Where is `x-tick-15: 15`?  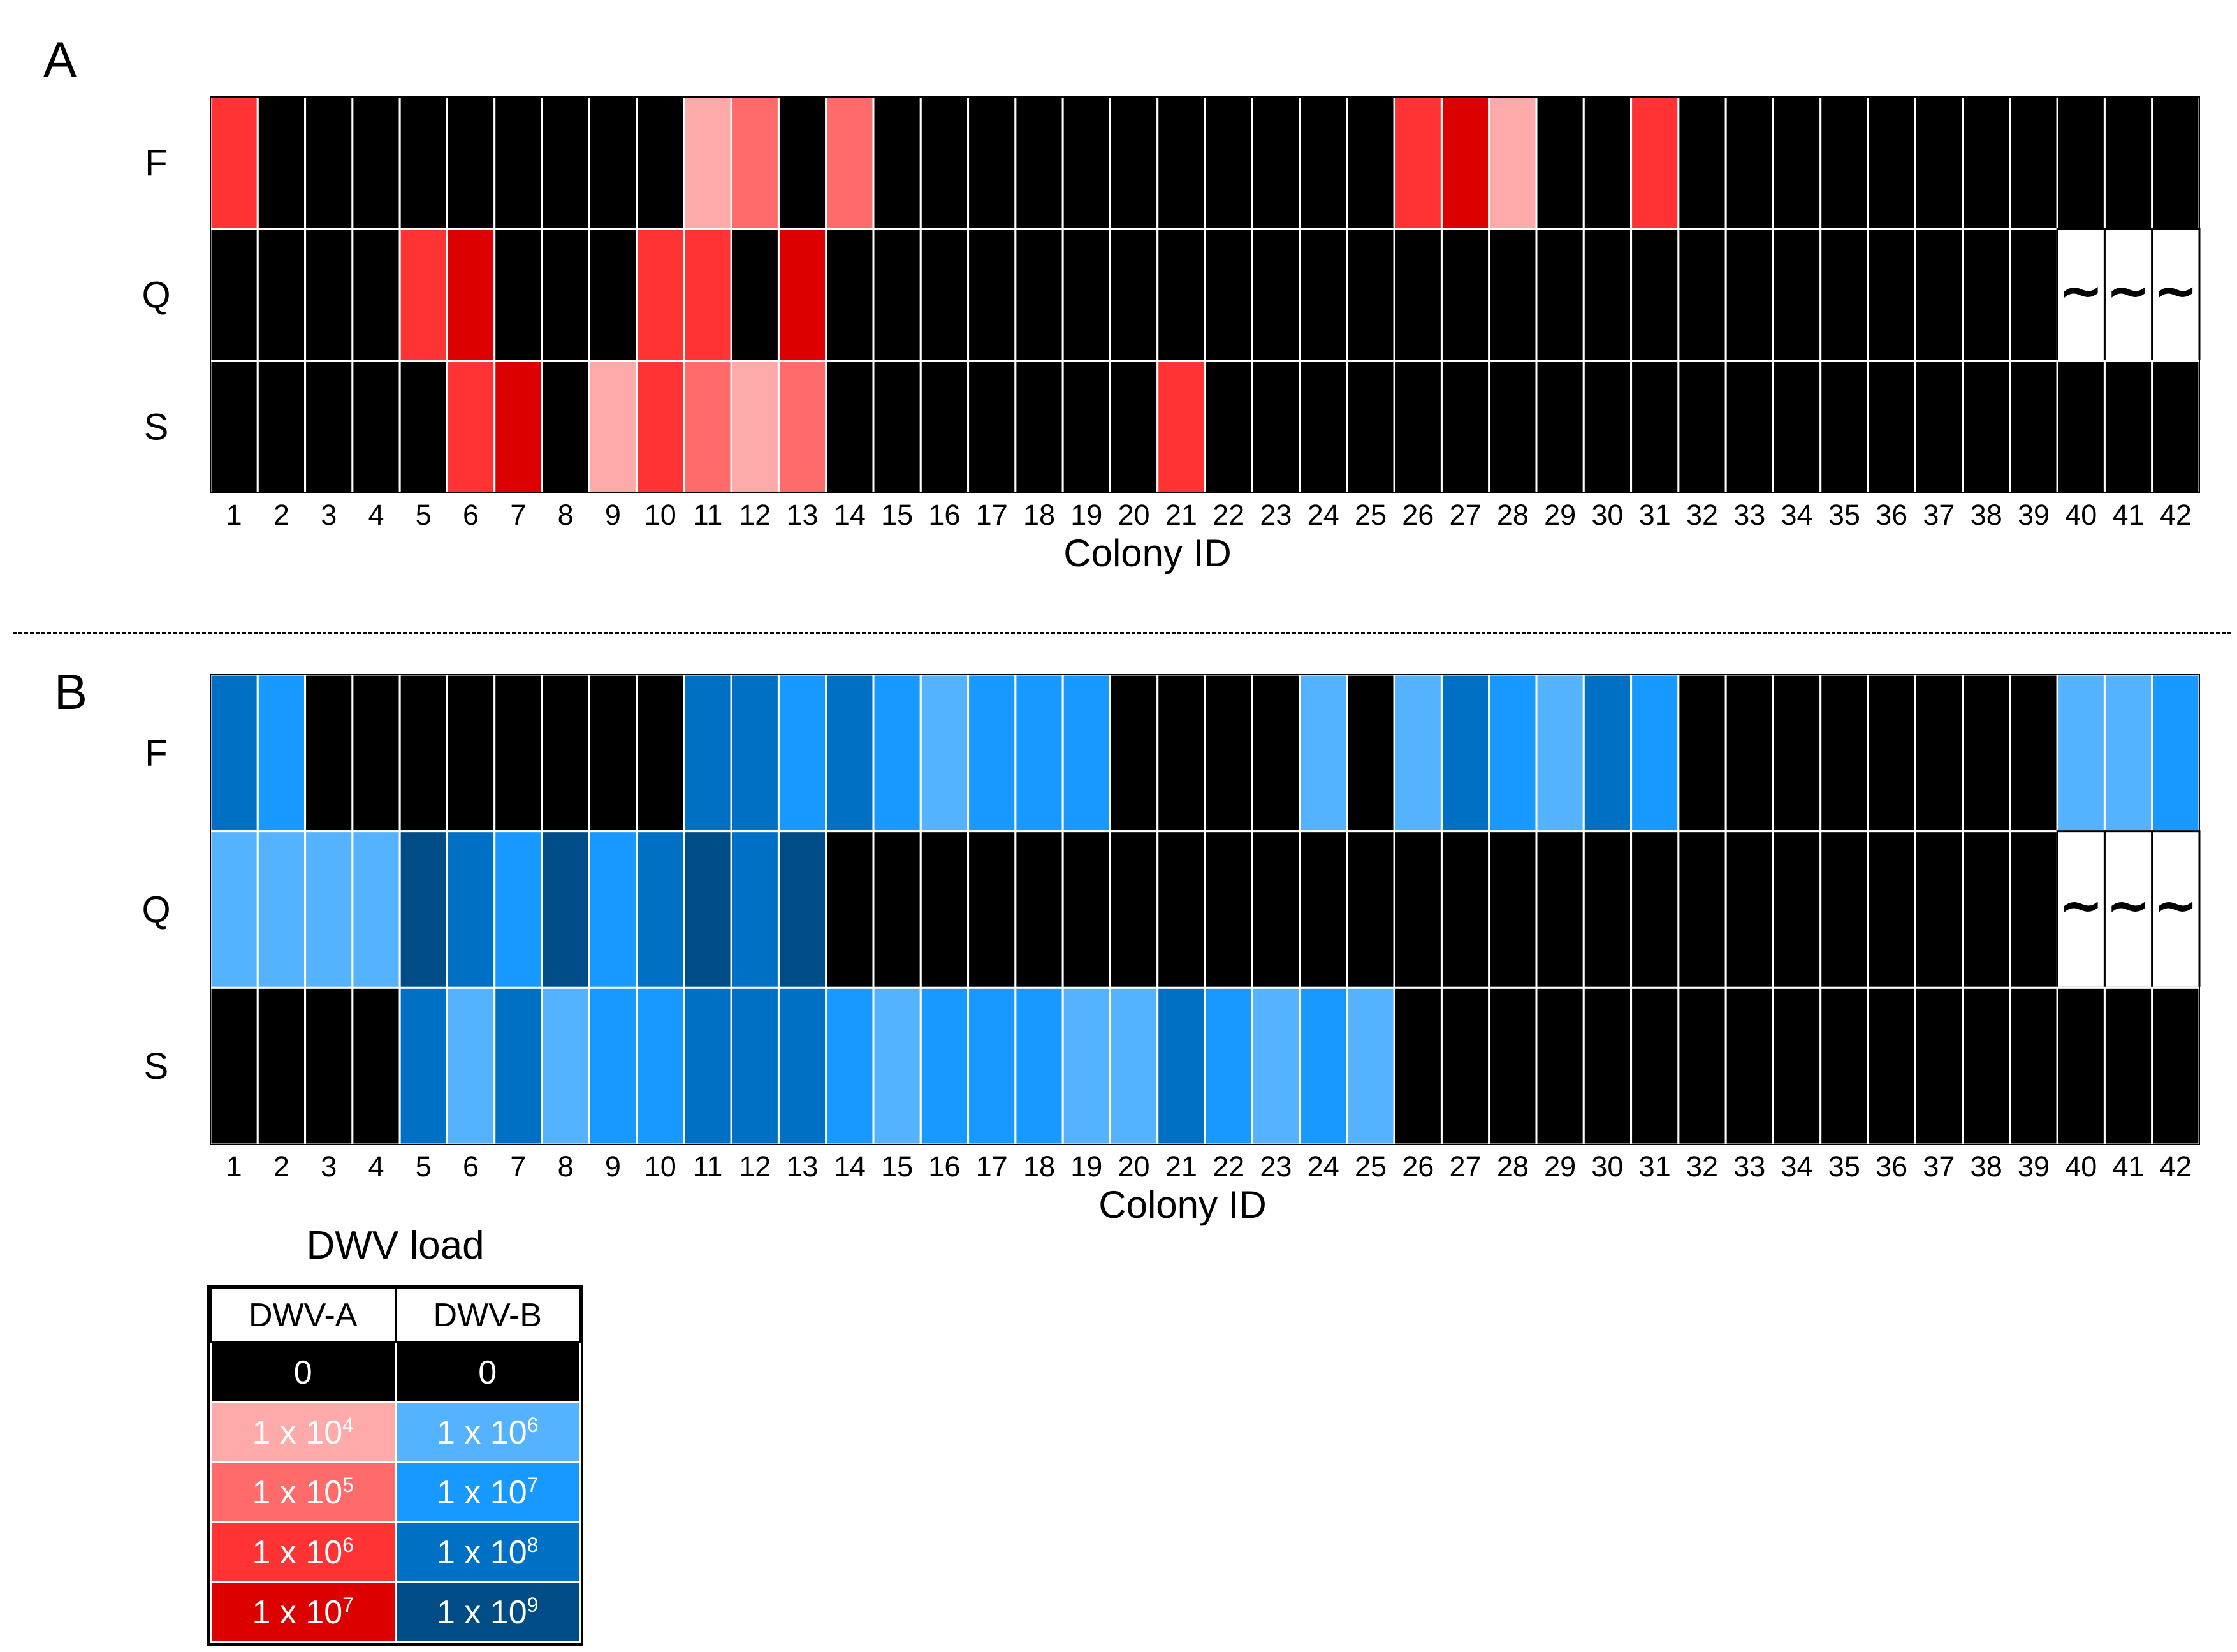 x-tick-15: 15 is located at coordinates (897, 1167).